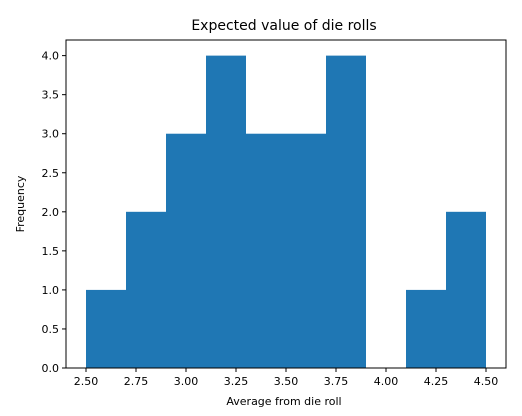 This screenshot has width=522, height=416. What do you see at coordinates (51, 290) in the screenshot?
I see `y-tick-label: 1.0` at bounding box center [51, 290].